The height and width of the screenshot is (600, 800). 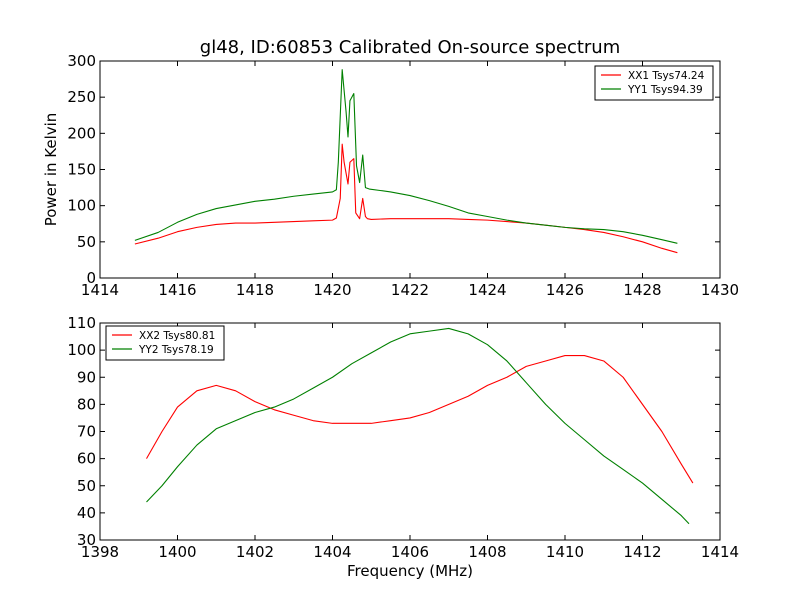 What do you see at coordinates (487, 290) in the screenshot?
I see `top-x-tick-label-5: 1424` at bounding box center [487, 290].